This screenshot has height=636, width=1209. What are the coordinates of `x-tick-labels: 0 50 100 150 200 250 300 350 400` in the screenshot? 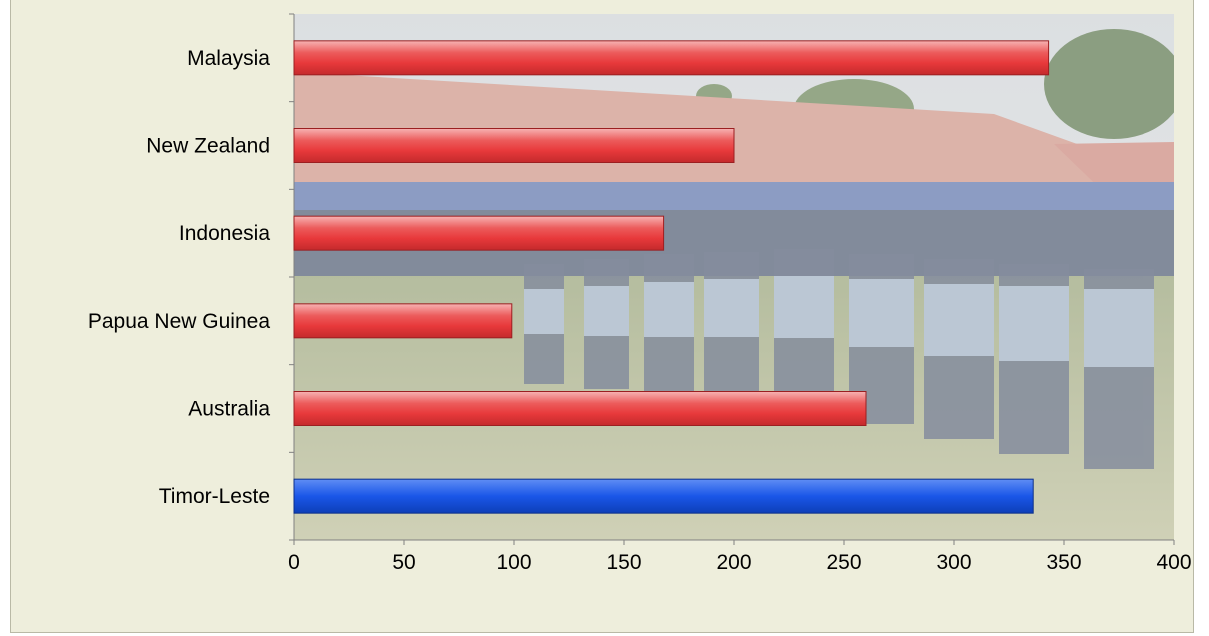 It's located at (739, 562).